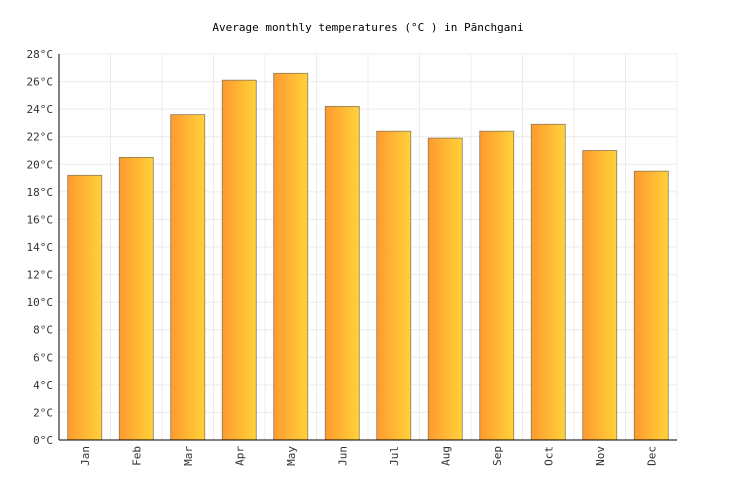 This screenshot has height=500, width=736. I want to click on y-tick-label: 22°C, so click(40, 137).